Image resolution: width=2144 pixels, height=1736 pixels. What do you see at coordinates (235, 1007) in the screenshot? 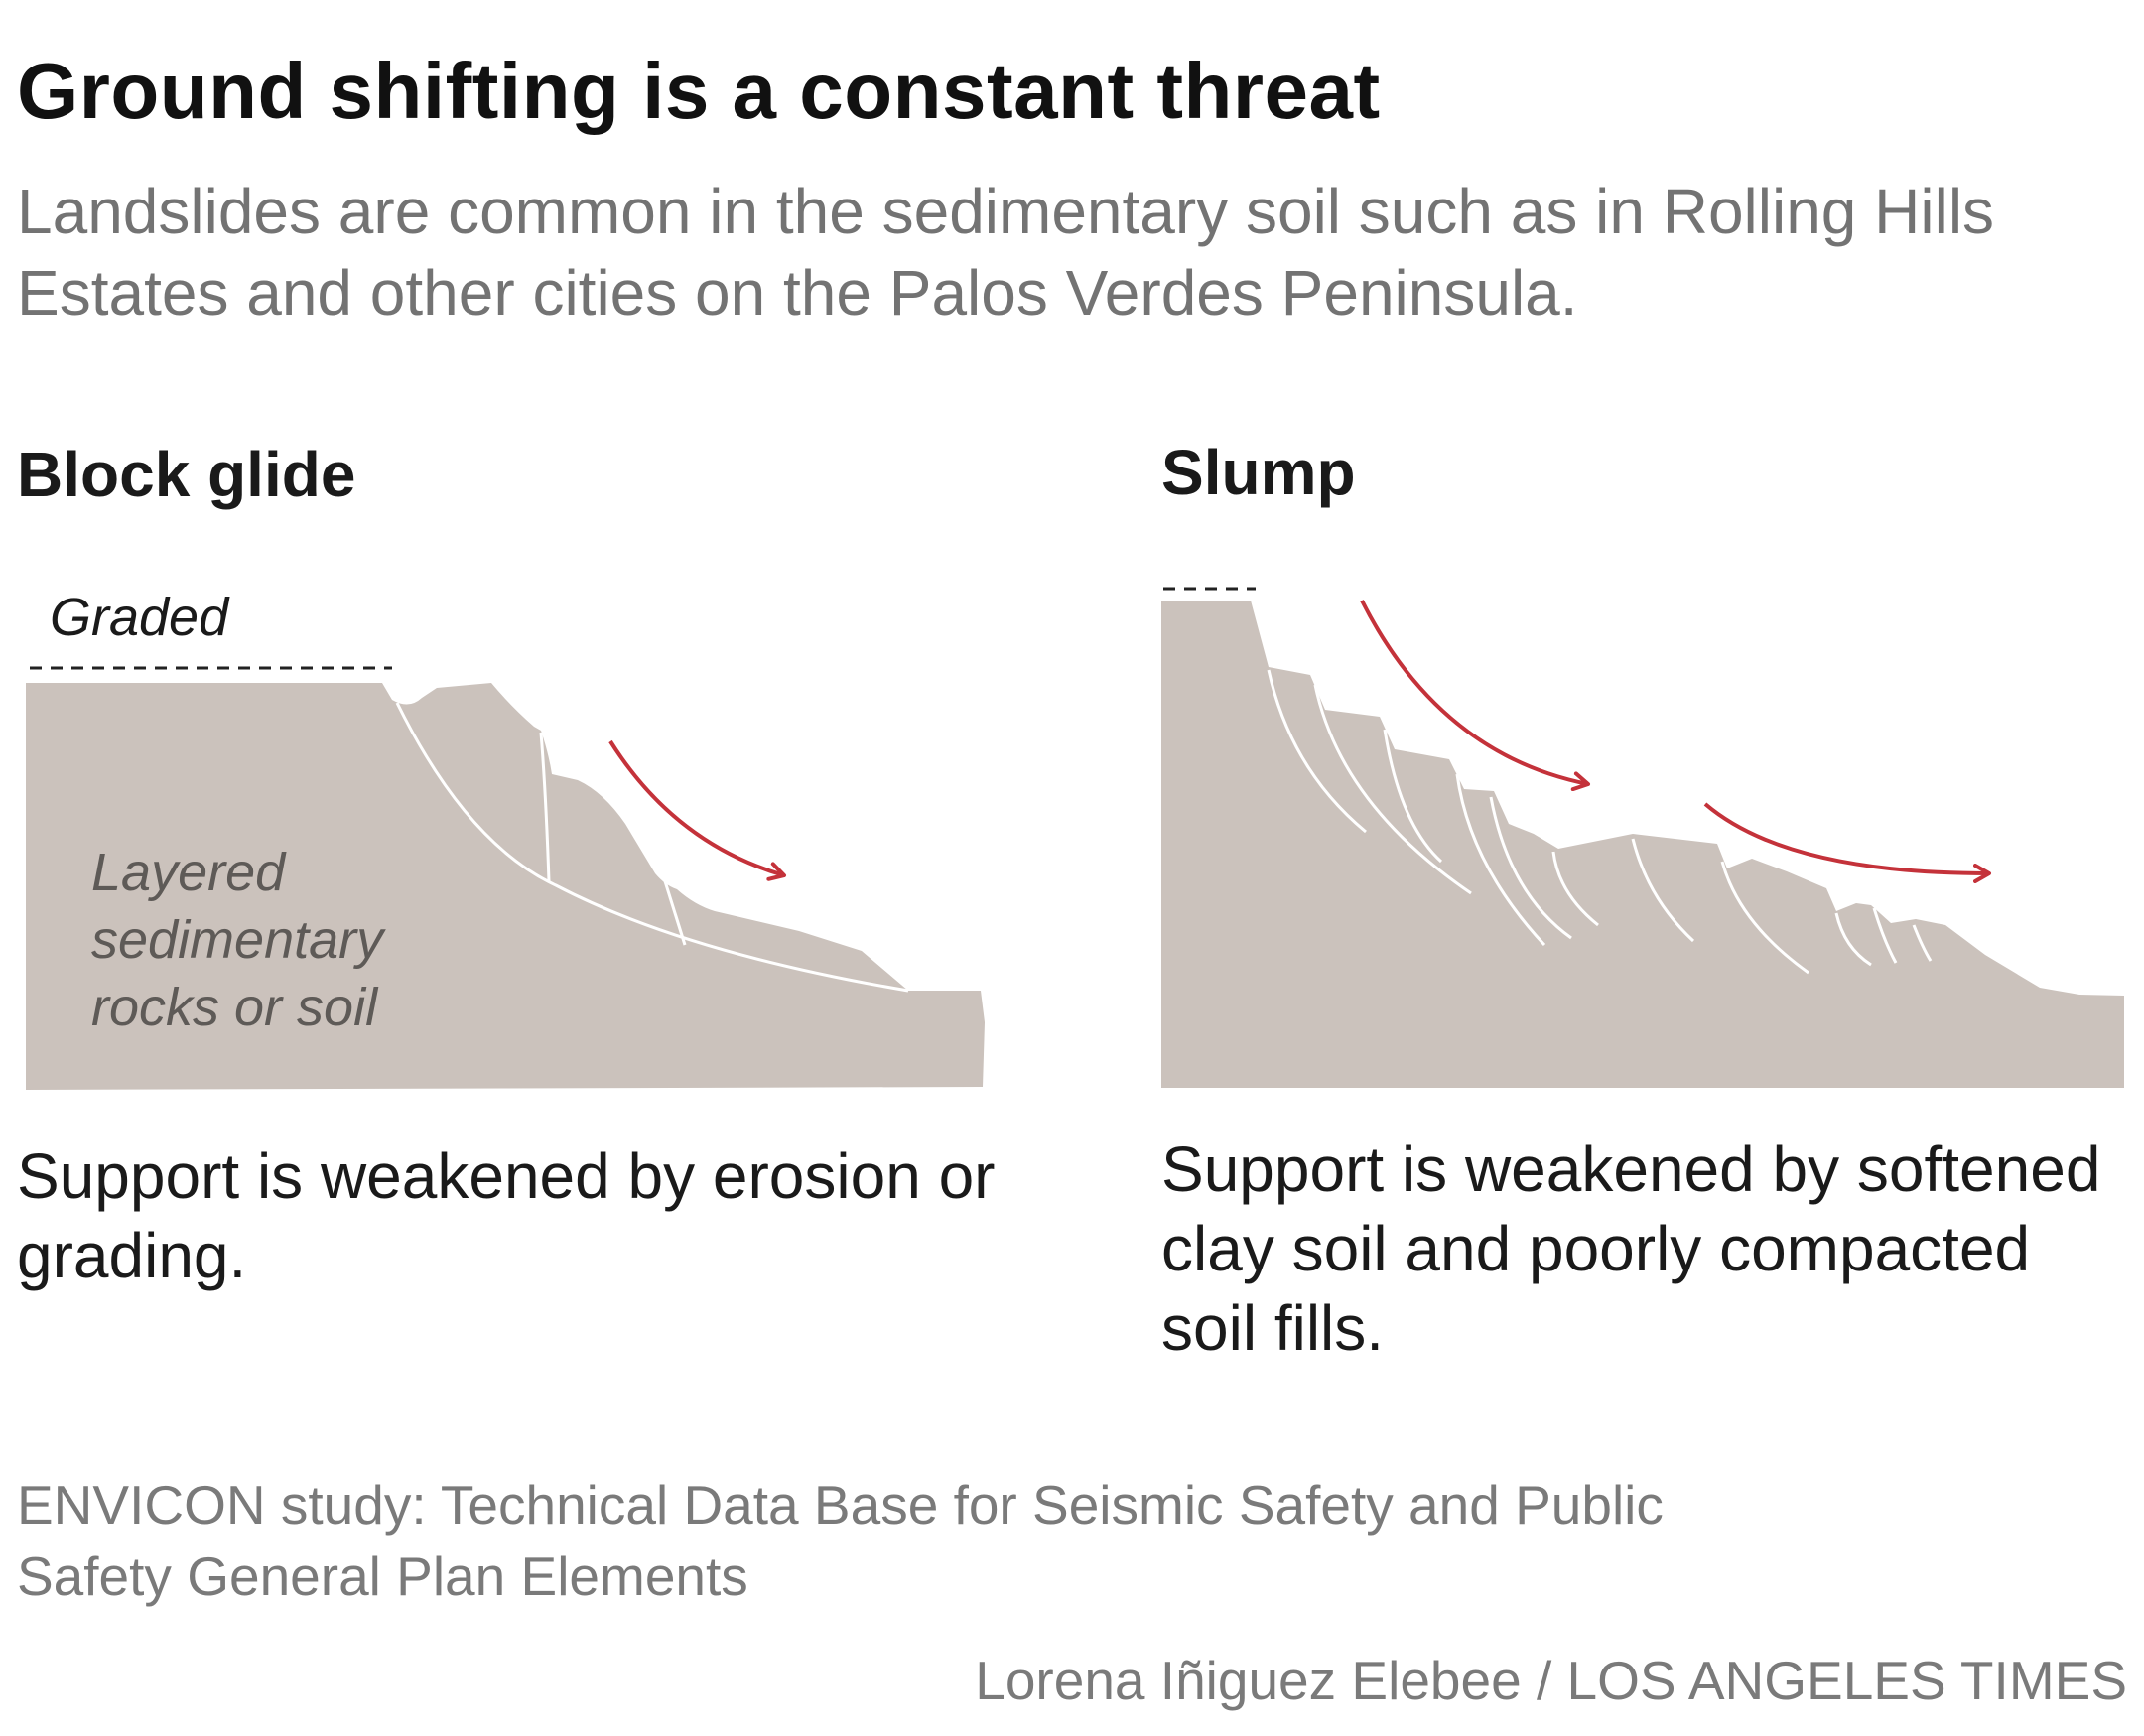
I see `rock-label-line: rocks or soil` at bounding box center [235, 1007].